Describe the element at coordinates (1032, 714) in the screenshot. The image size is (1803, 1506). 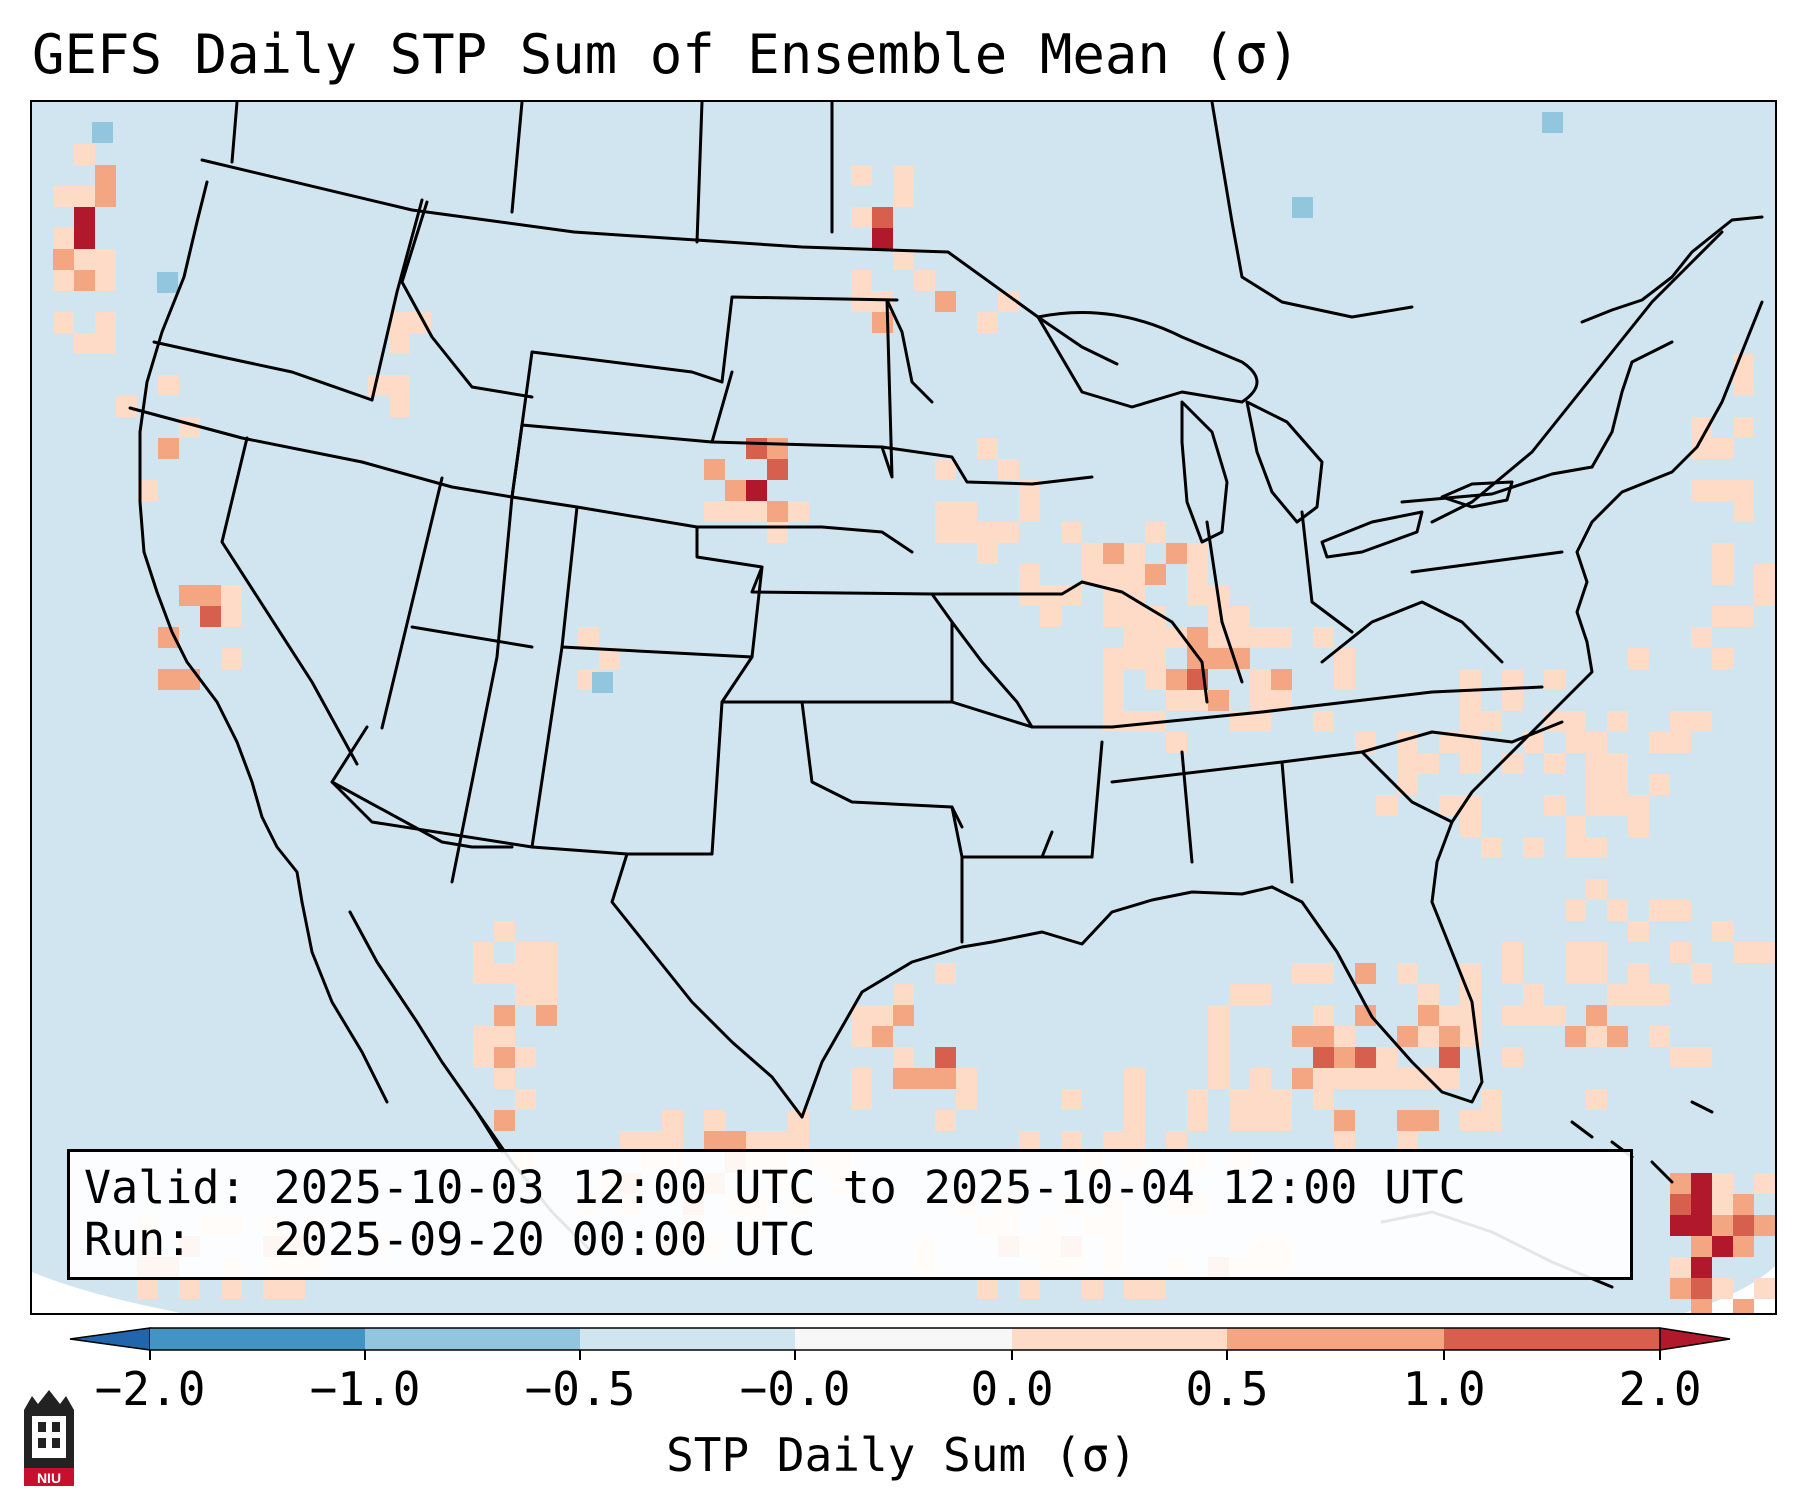
I see `mo-ar` at that location.